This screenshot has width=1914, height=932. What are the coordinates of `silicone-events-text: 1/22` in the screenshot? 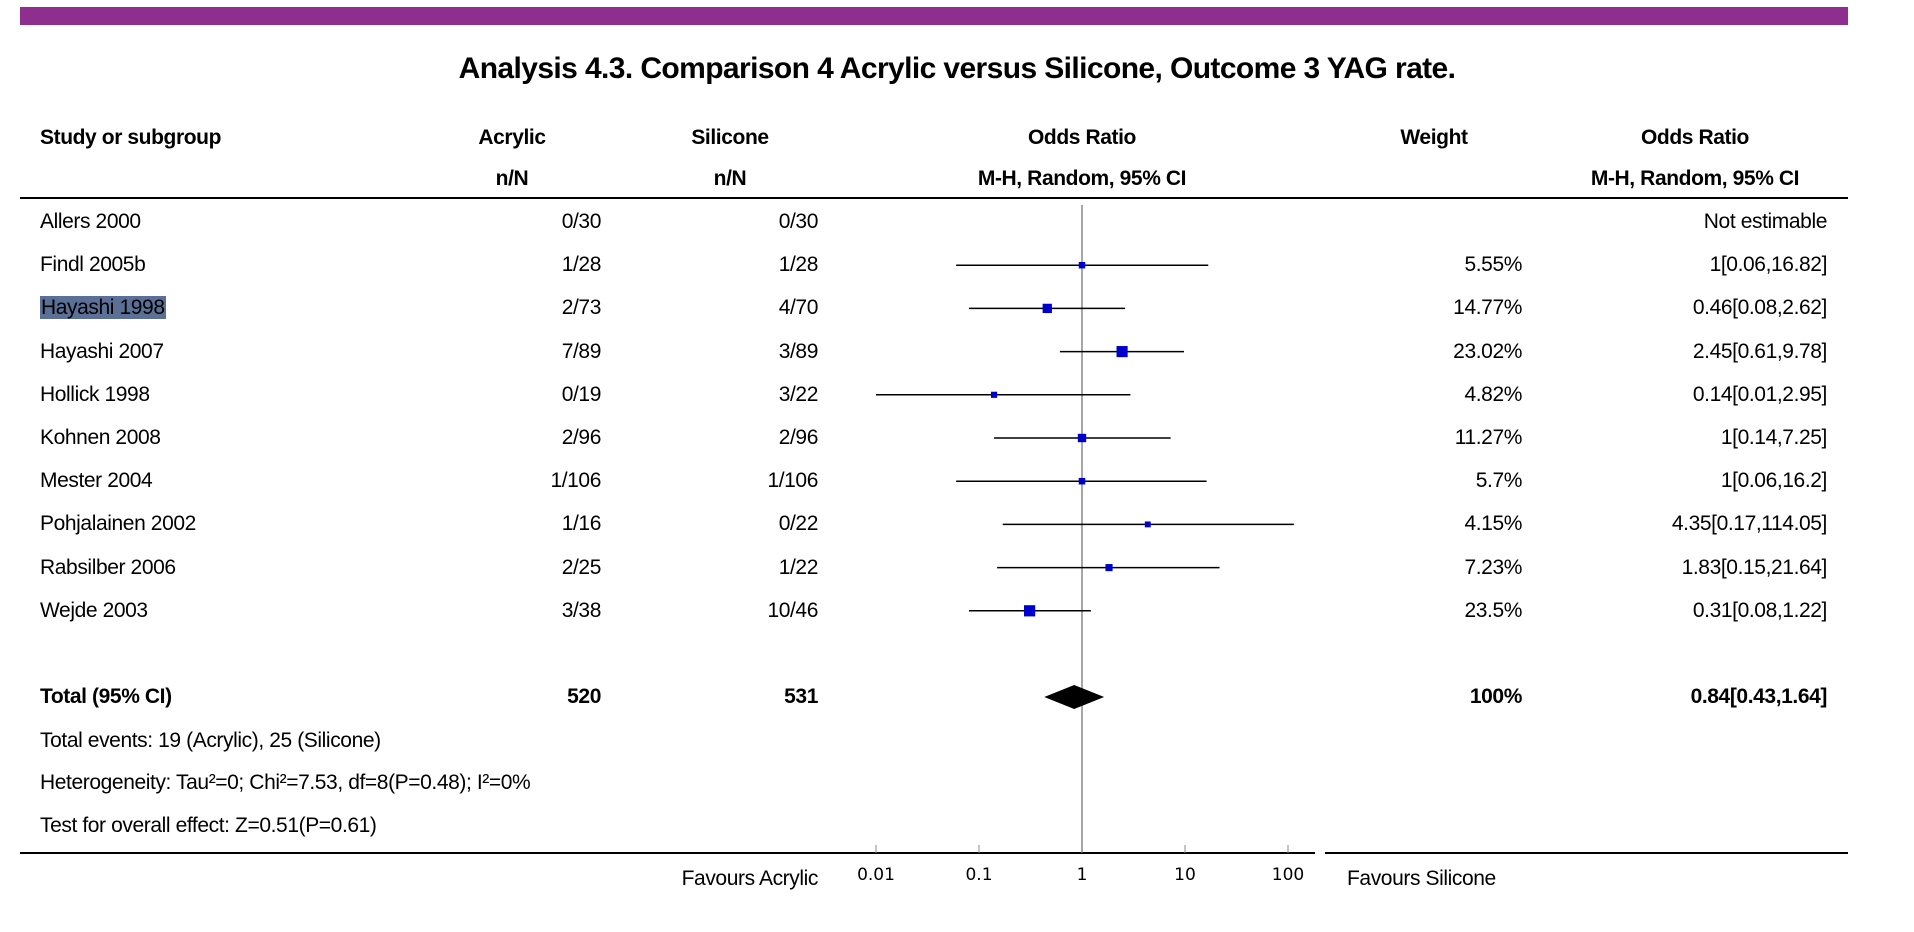 It's located at (798, 567).